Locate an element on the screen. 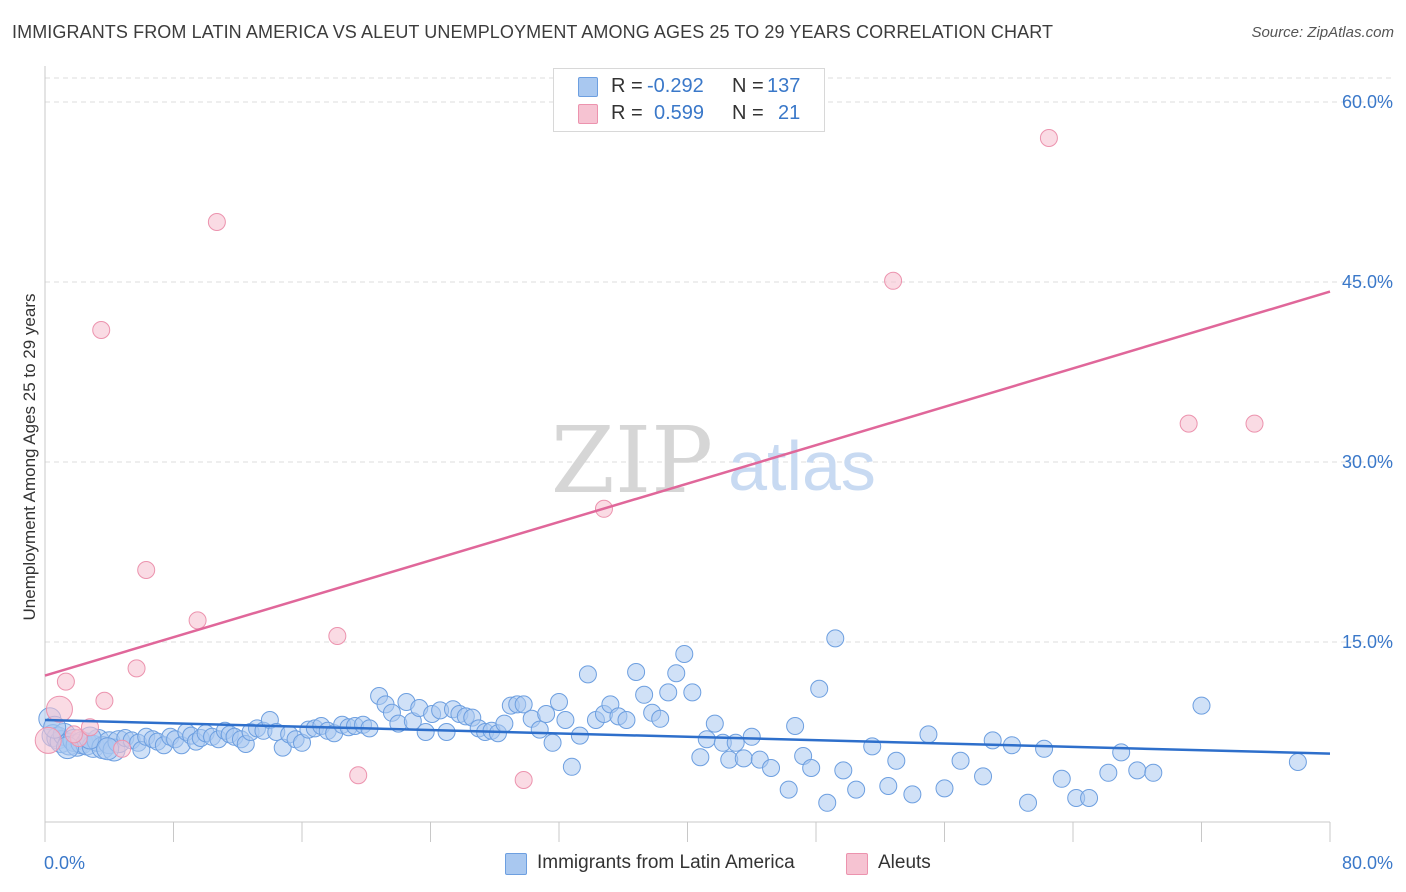 The image size is (1406, 892). watermark: ZIP atlas is located at coordinates (713, 460).